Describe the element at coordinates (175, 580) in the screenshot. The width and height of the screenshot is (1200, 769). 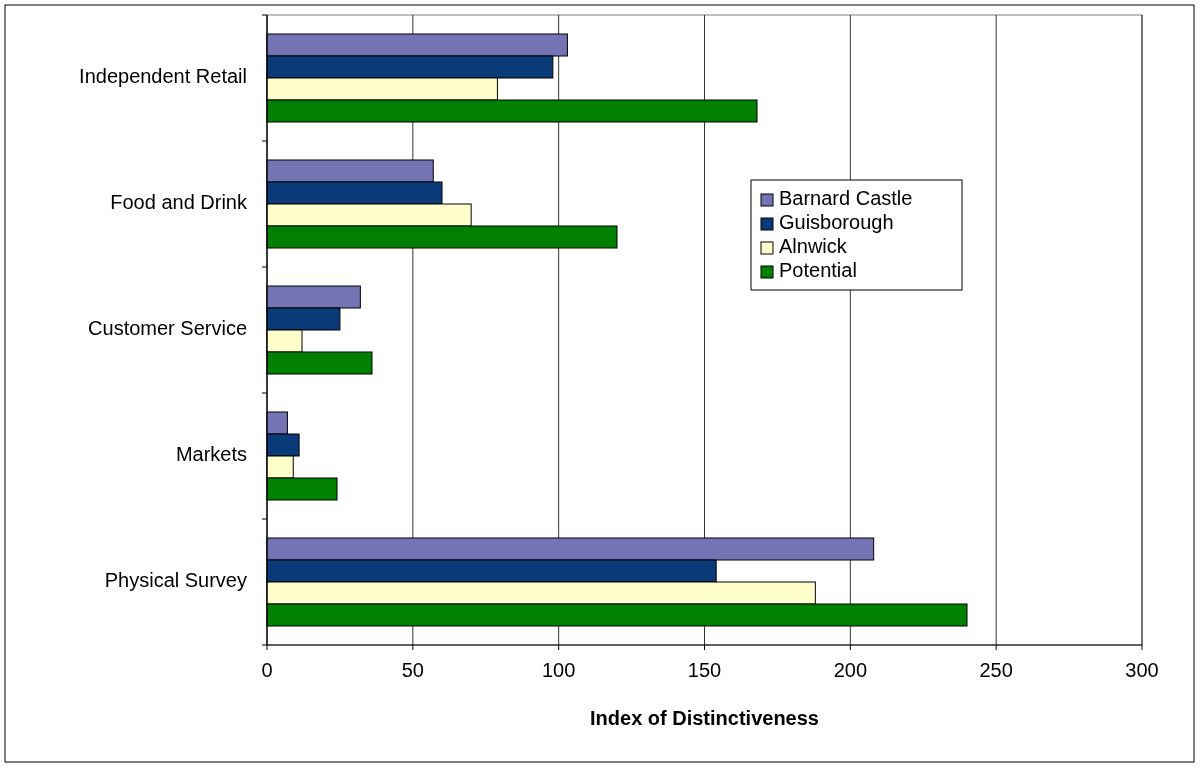
I see `y-tick-label: Physical Survey` at that location.